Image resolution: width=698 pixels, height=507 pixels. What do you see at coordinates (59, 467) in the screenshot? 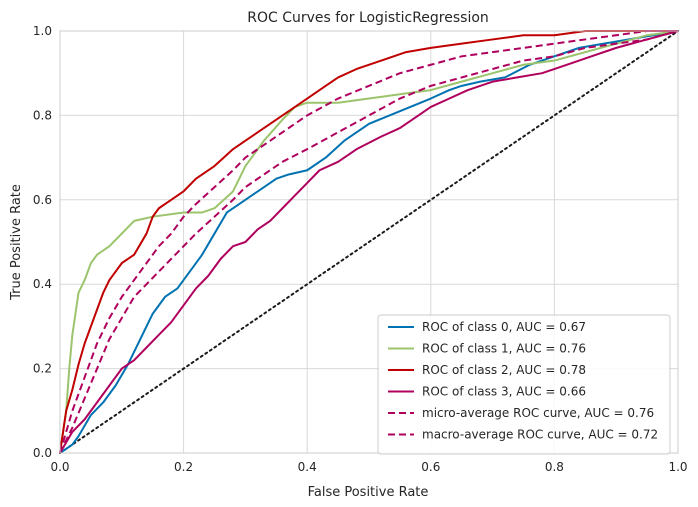
I see `x-tick-label: 0.0` at bounding box center [59, 467].